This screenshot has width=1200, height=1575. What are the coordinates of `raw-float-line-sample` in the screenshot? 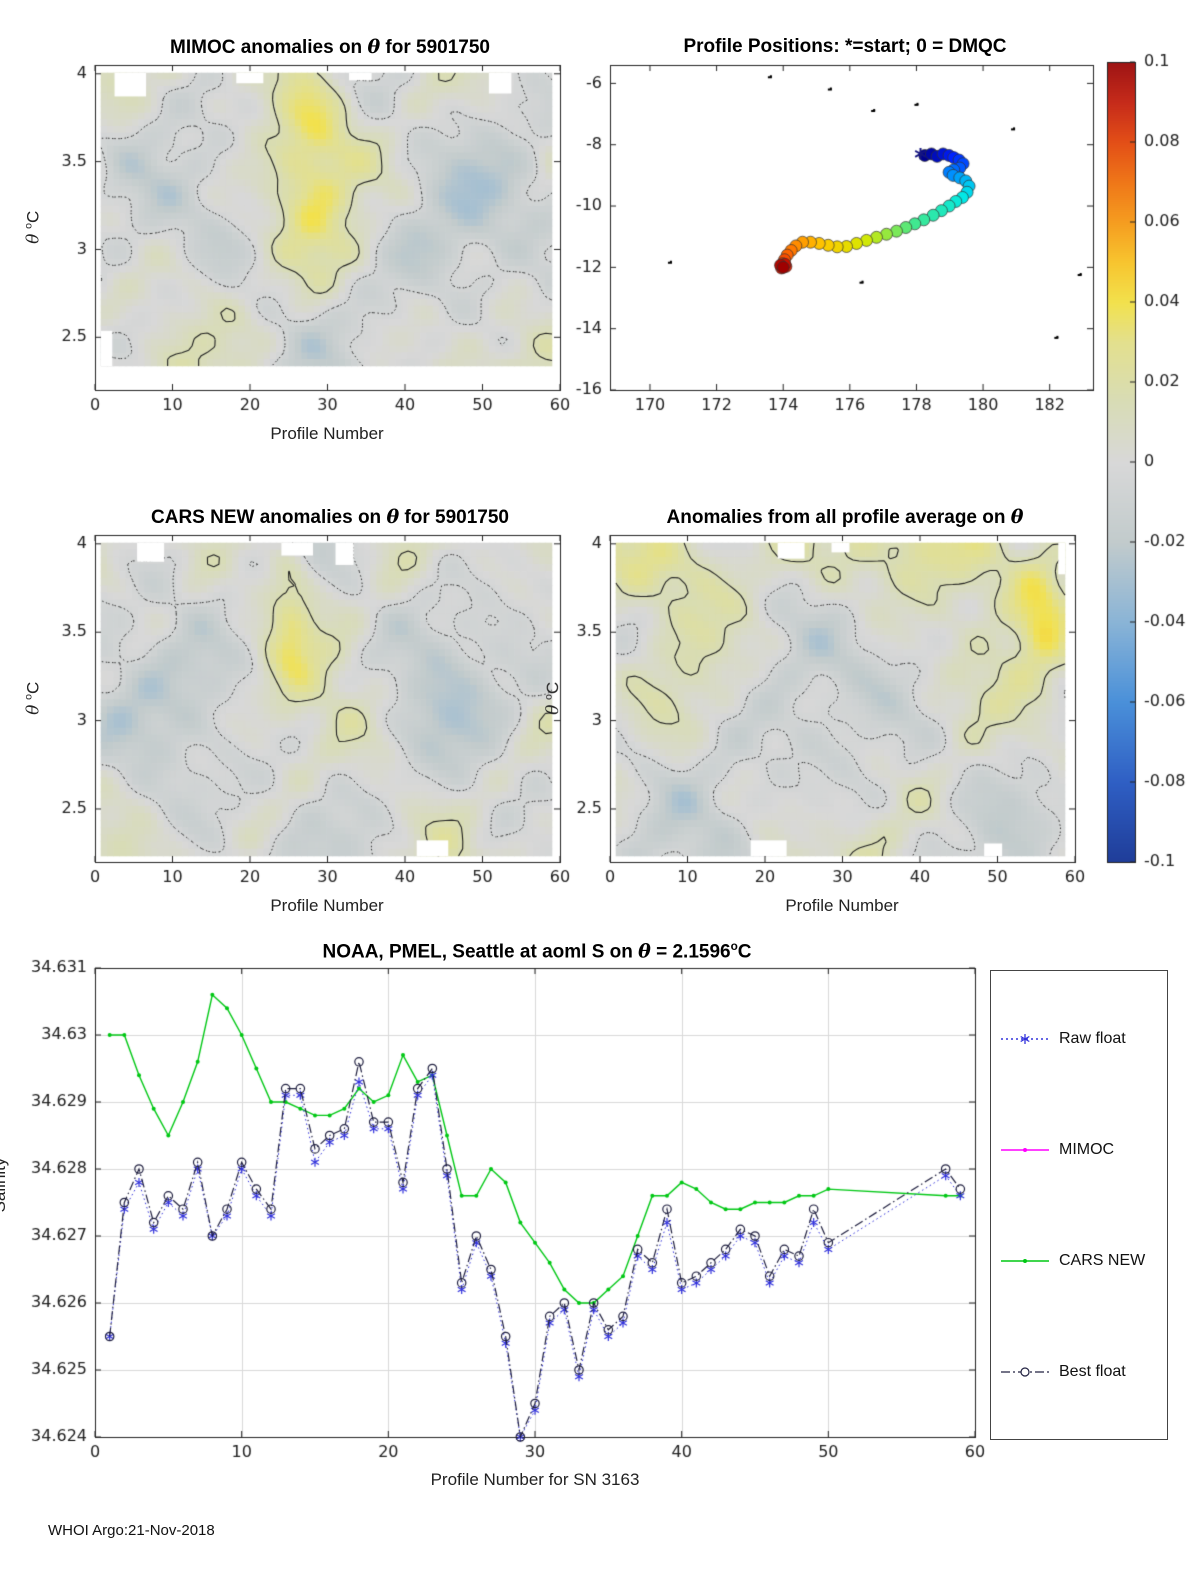 It's located at (1025, 1038).